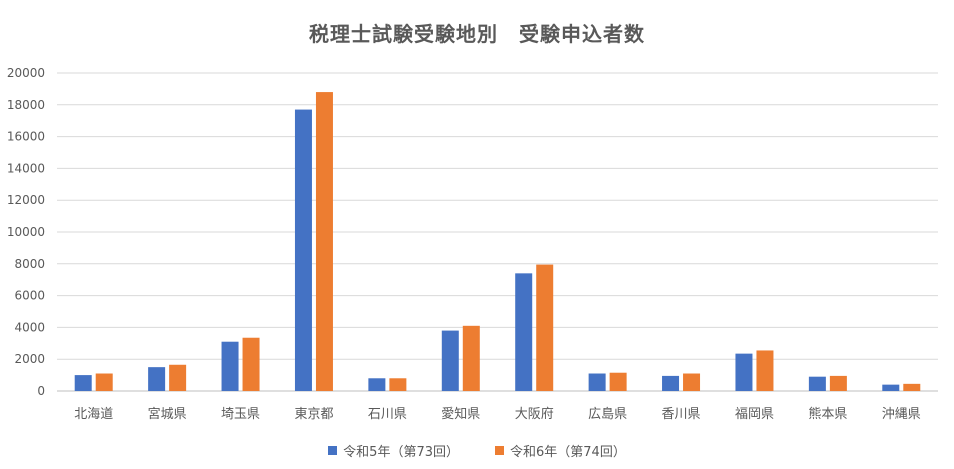  What do you see at coordinates (26, 200) in the screenshot?
I see `y-tick-label: 12000` at bounding box center [26, 200].